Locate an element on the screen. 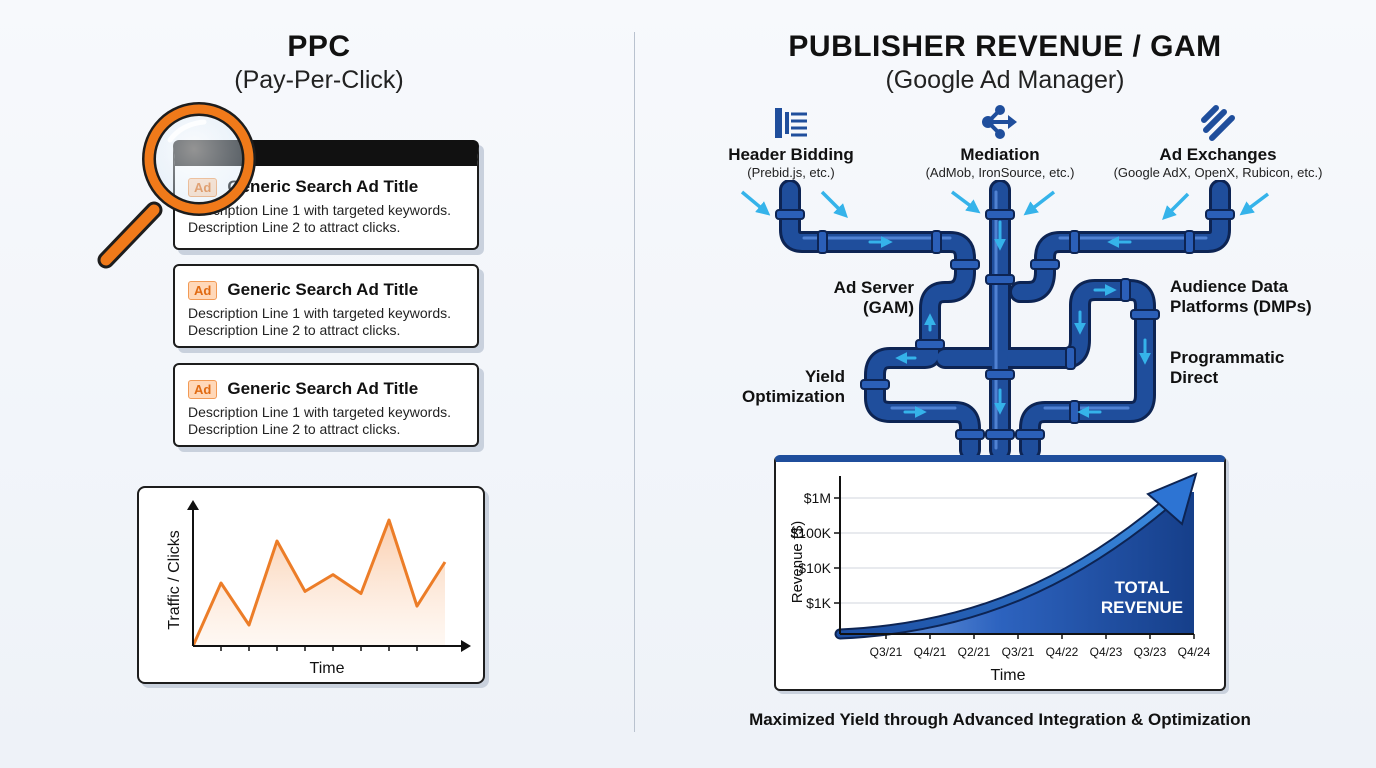  y-axis-label: Traffic / Clicks is located at coordinates (174, 580).